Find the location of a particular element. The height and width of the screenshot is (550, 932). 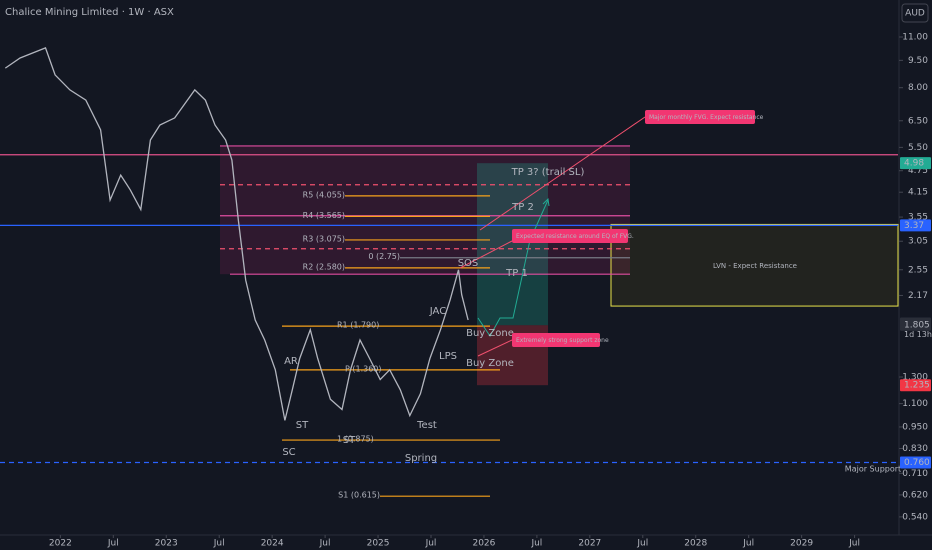

x-tick-label: 2026 is located at coordinates (483, 544).